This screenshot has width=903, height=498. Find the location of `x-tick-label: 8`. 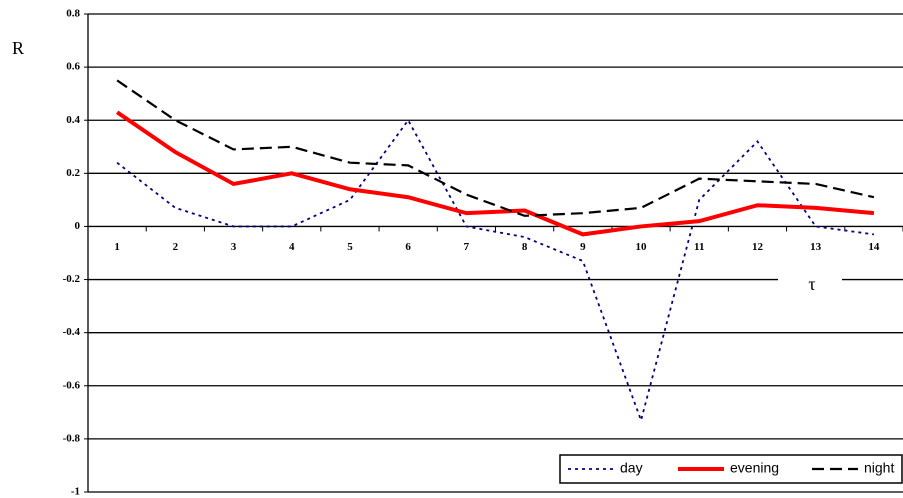

x-tick-label: 8 is located at coordinates (525, 247).